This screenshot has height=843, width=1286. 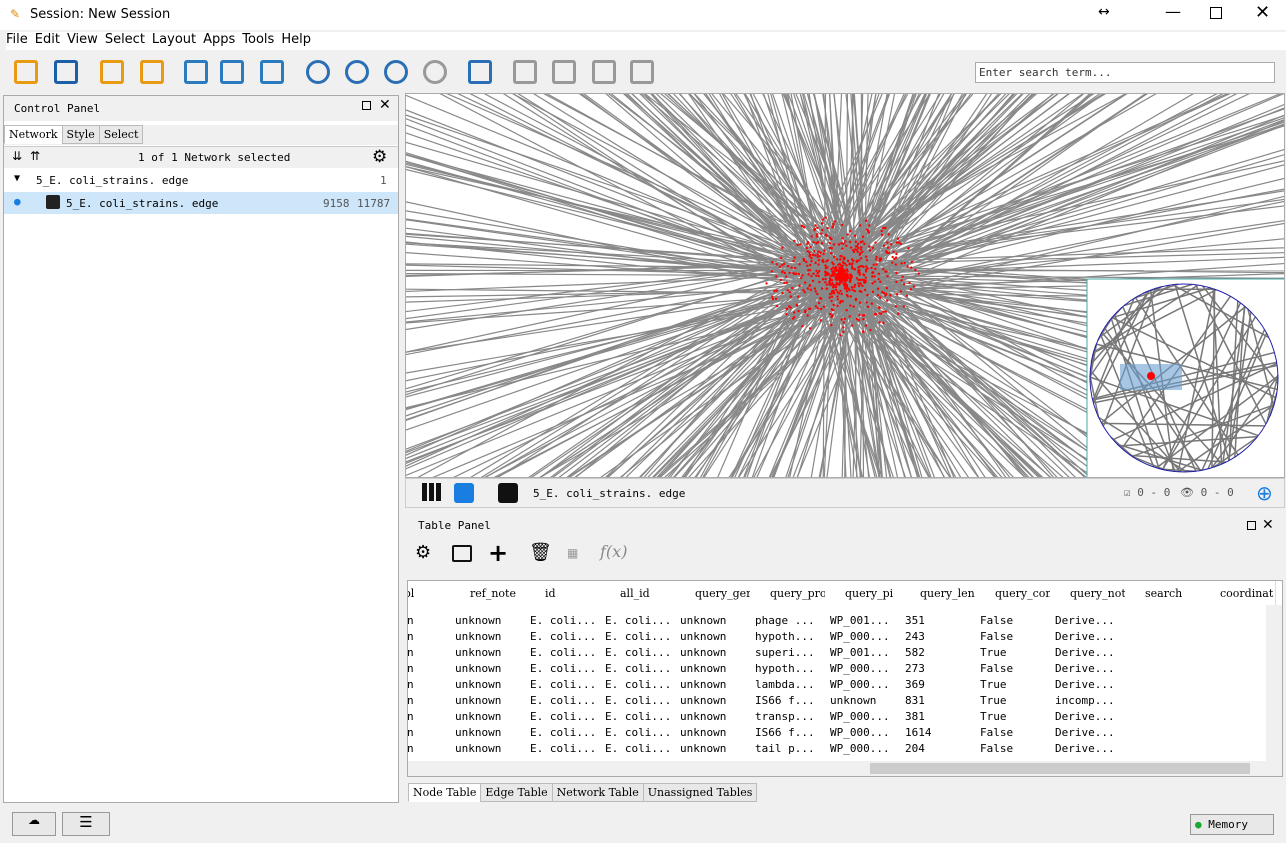 I want to click on cloud-button: ☁, so click(x=34, y=824).